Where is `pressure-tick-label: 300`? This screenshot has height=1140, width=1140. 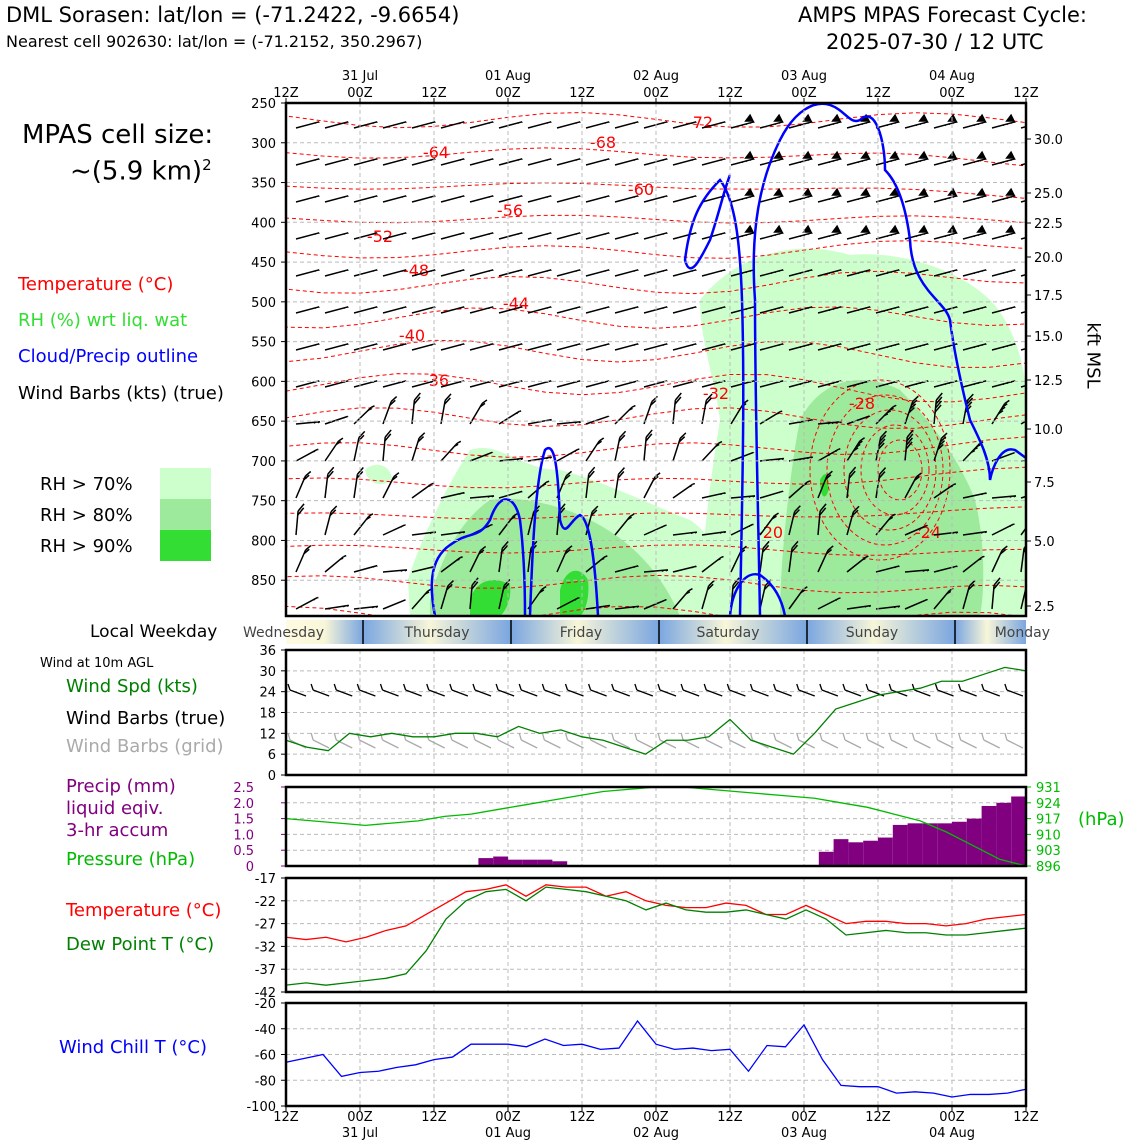
pressure-tick-label: 300 is located at coordinates (263, 144).